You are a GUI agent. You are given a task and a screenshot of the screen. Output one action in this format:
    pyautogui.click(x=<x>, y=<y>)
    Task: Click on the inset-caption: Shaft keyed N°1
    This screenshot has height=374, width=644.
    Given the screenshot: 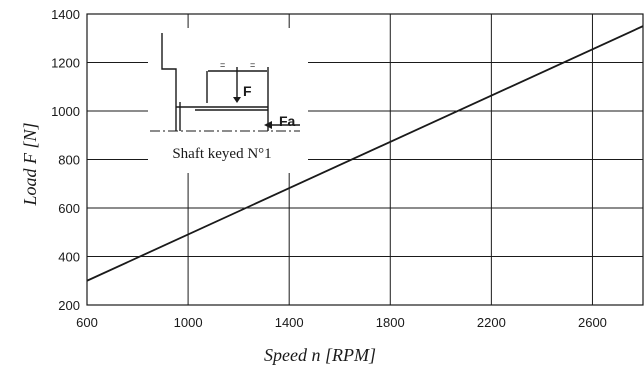 What is the action you would take?
    pyautogui.click(x=221, y=154)
    